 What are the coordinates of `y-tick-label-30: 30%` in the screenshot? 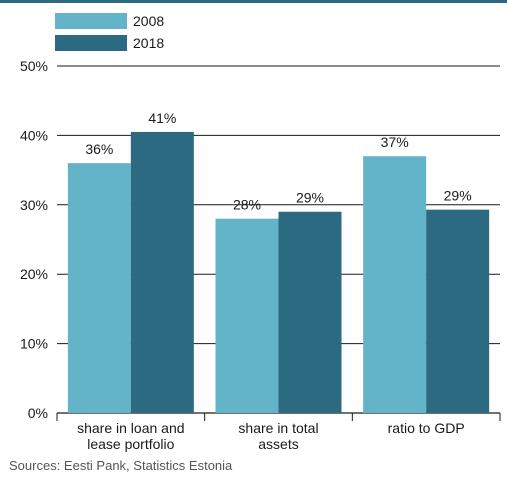 It's located at (34, 205).